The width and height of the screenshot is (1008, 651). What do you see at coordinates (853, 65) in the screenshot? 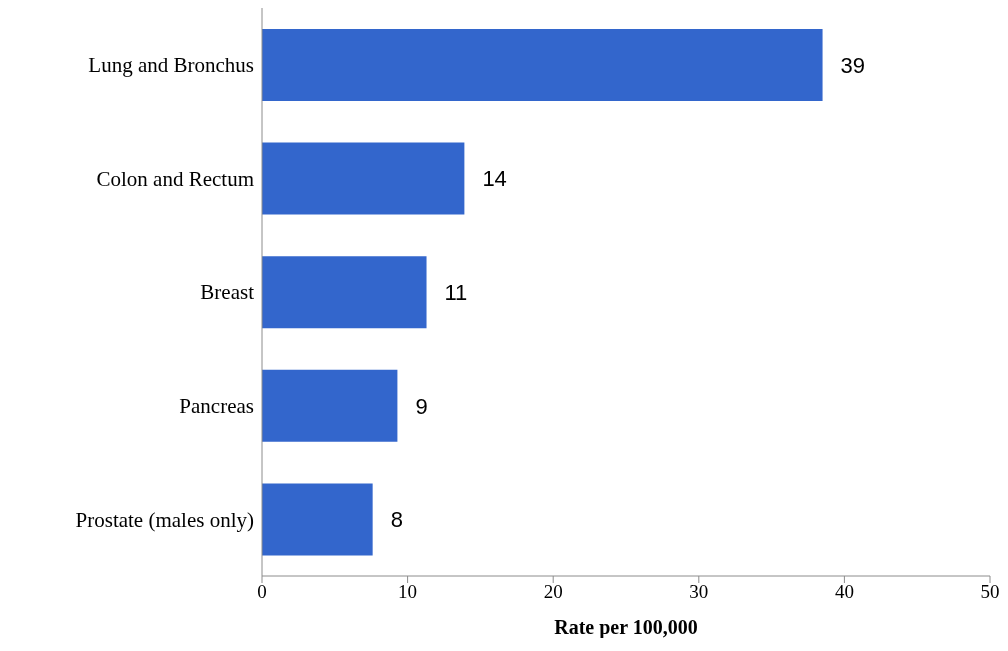
I see `data-label: 39` at bounding box center [853, 65].